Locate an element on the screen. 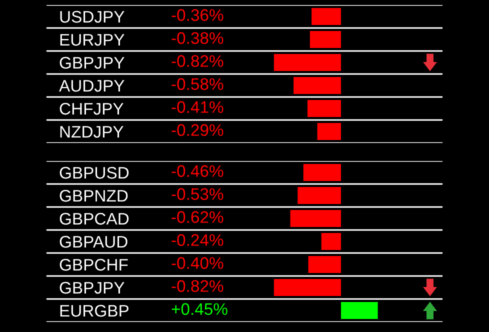 This screenshot has width=489, height=332. data-label: -0.24% is located at coordinates (198, 240).